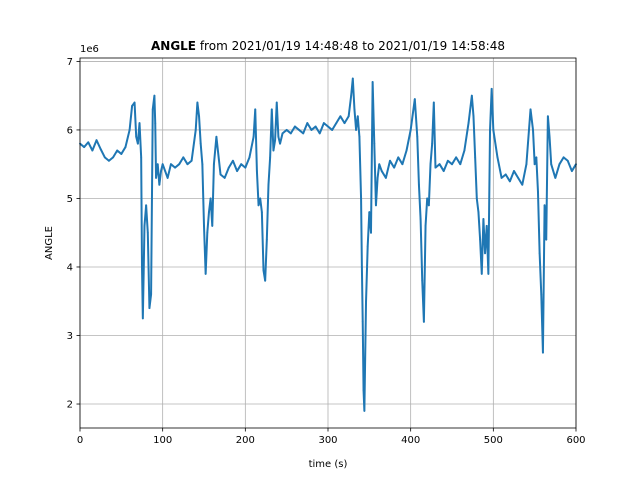 The width and height of the screenshot is (640, 480). Describe the element at coordinates (49, 243) in the screenshot. I see `y-axis-label: ANGLE` at that location.